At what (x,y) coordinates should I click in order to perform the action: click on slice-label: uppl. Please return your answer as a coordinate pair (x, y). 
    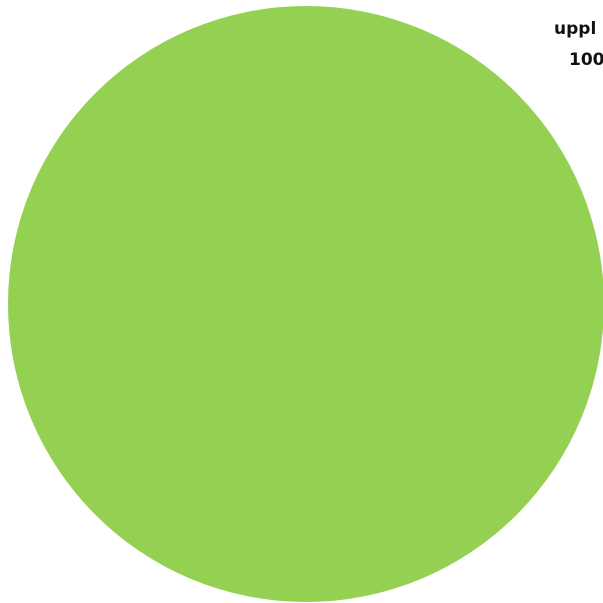
    Looking at the image, I should click on (575, 29).